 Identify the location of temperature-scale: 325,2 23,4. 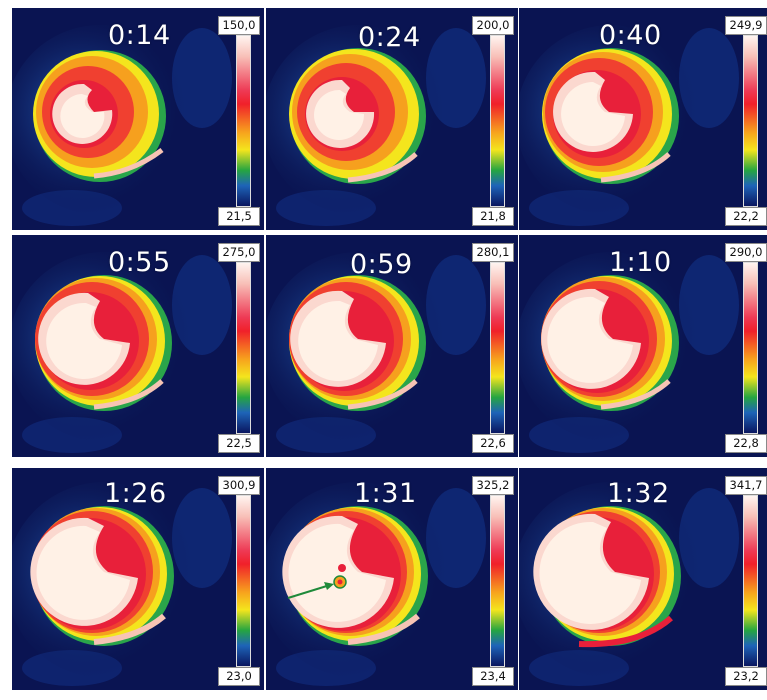
(493, 581).